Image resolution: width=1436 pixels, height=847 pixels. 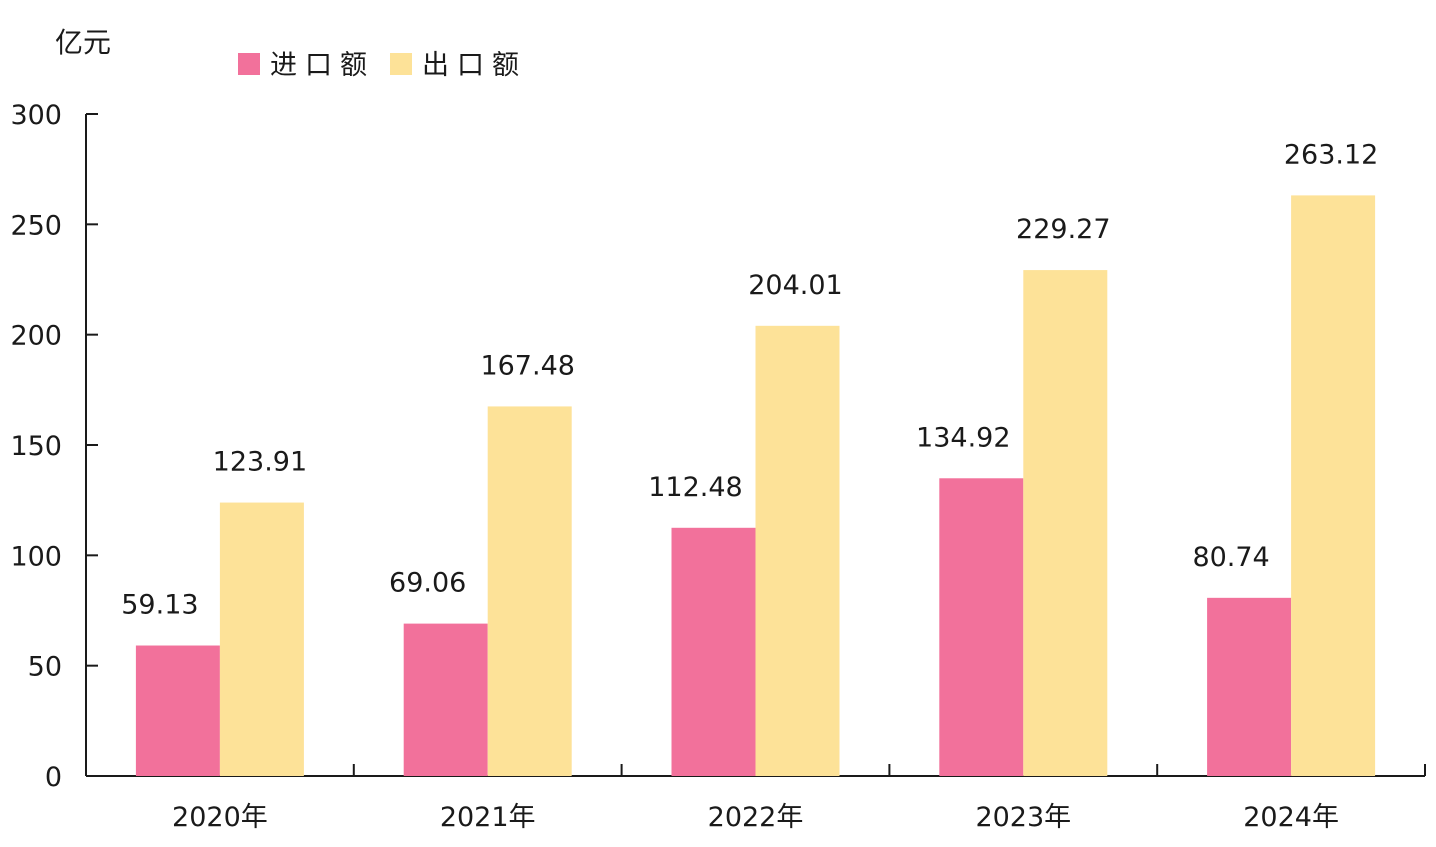 I want to click on data-label-export: 229.27, so click(x=1063, y=229).